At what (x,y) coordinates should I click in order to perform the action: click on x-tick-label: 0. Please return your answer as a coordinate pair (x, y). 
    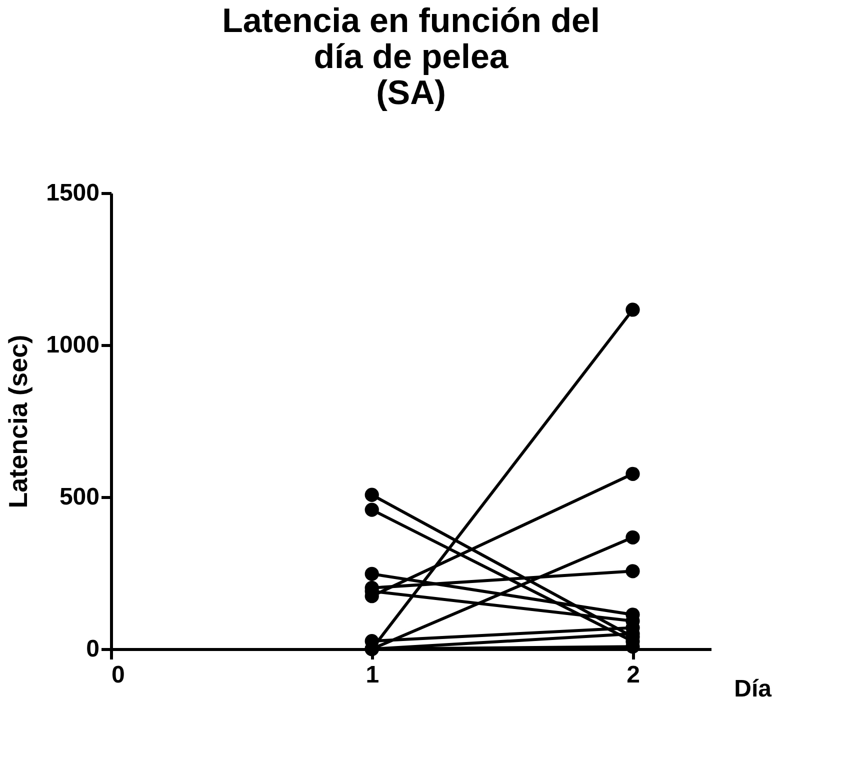
    Looking at the image, I should click on (118, 675).